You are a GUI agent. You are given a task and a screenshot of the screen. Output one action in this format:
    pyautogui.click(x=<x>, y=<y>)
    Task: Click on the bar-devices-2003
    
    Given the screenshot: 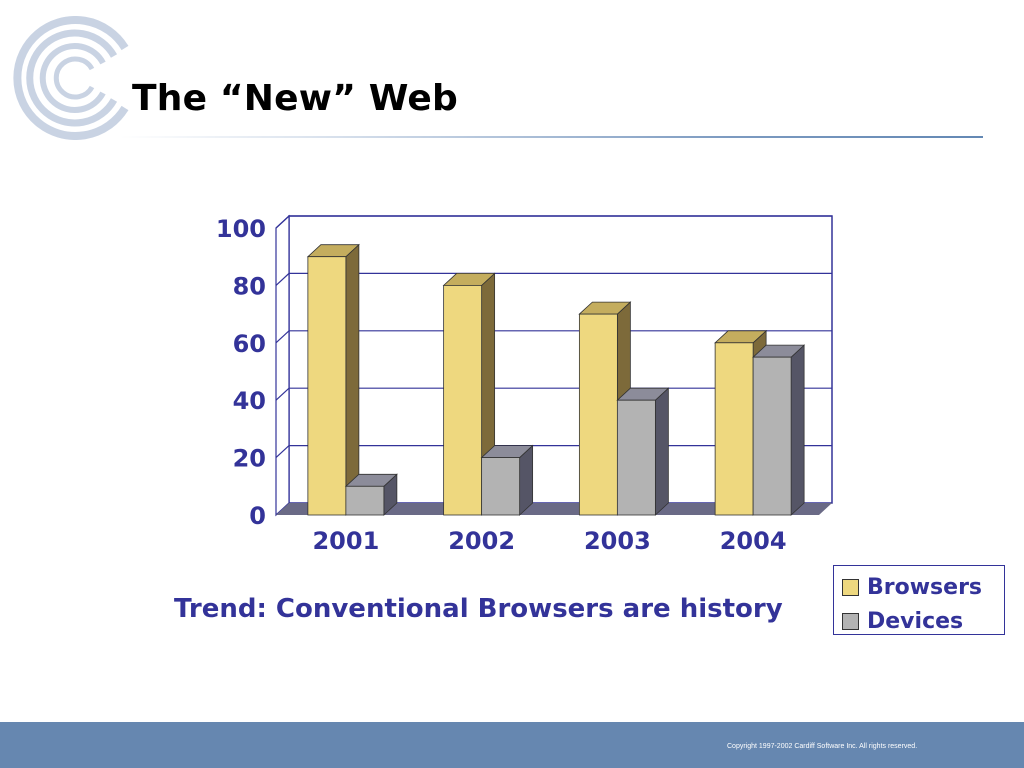 What is the action you would take?
    pyautogui.click(x=643, y=451)
    